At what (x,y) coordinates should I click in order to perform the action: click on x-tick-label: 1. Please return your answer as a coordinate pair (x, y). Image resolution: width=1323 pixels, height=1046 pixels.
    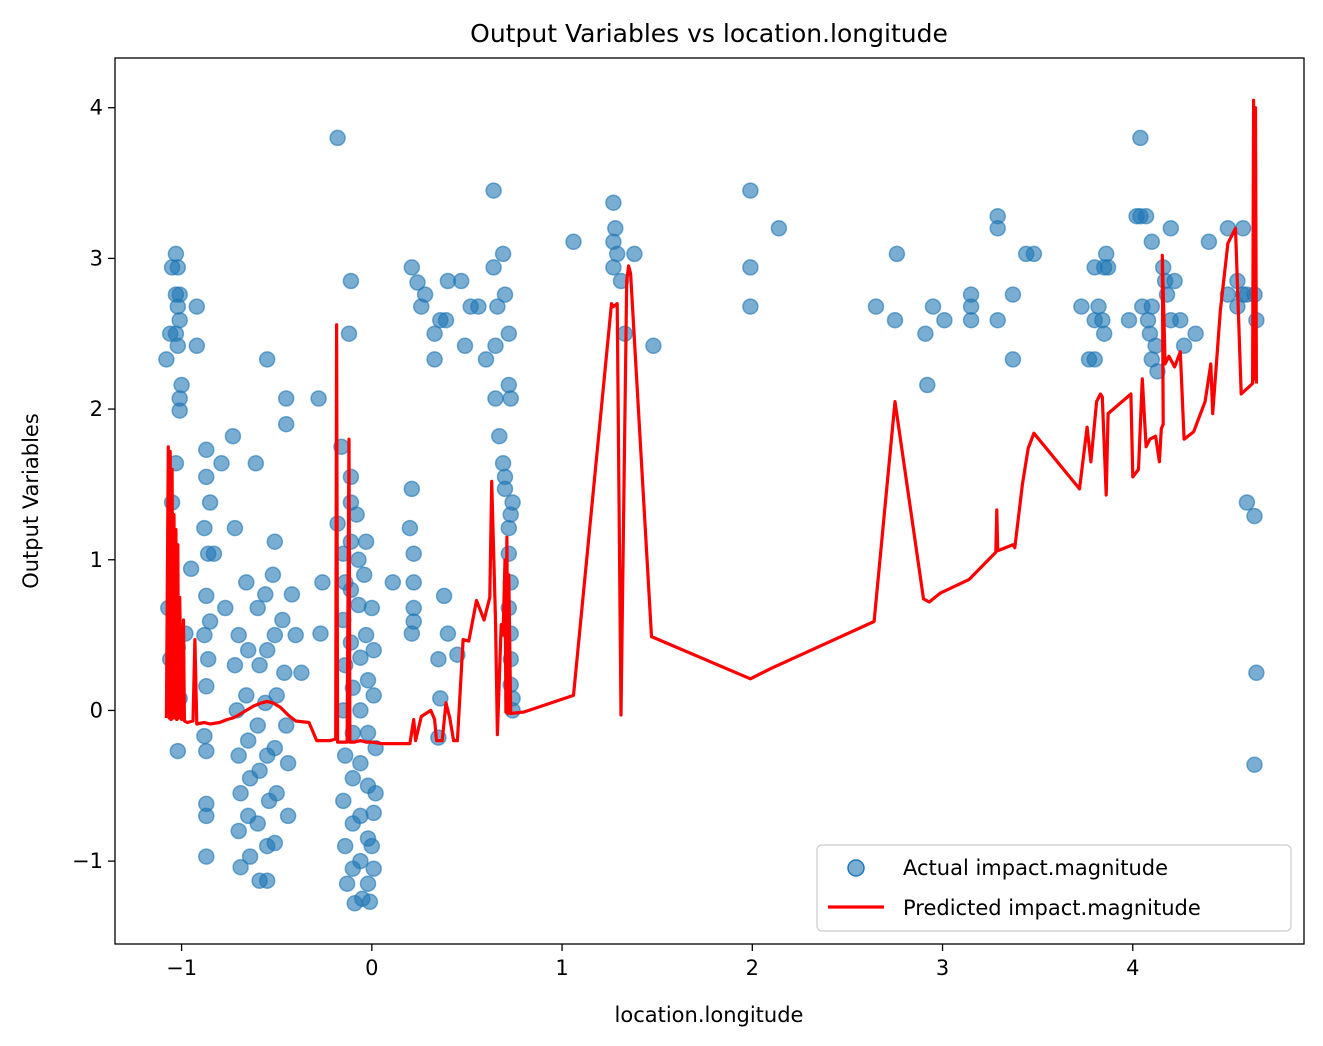
    Looking at the image, I should click on (561, 968).